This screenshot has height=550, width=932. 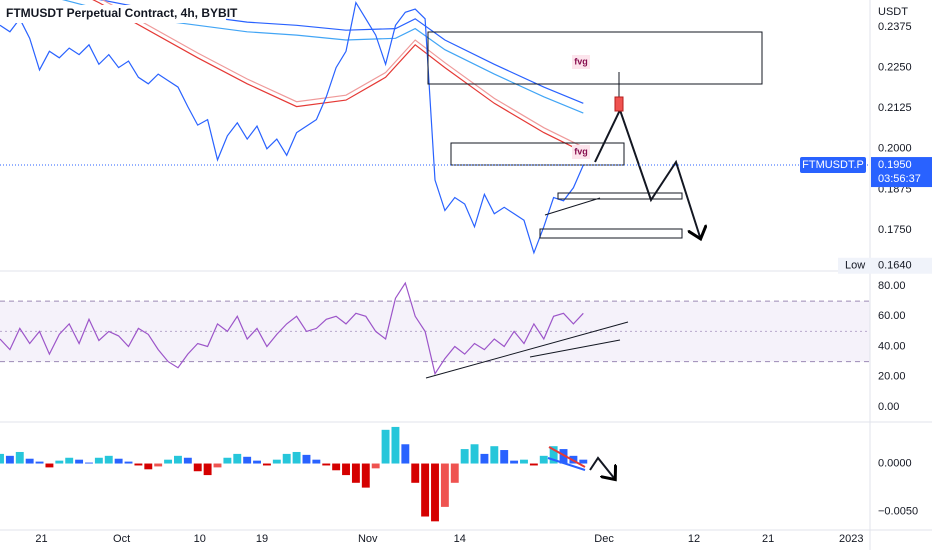 I want to click on y-tick-label: 0.00, so click(x=888, y=407).